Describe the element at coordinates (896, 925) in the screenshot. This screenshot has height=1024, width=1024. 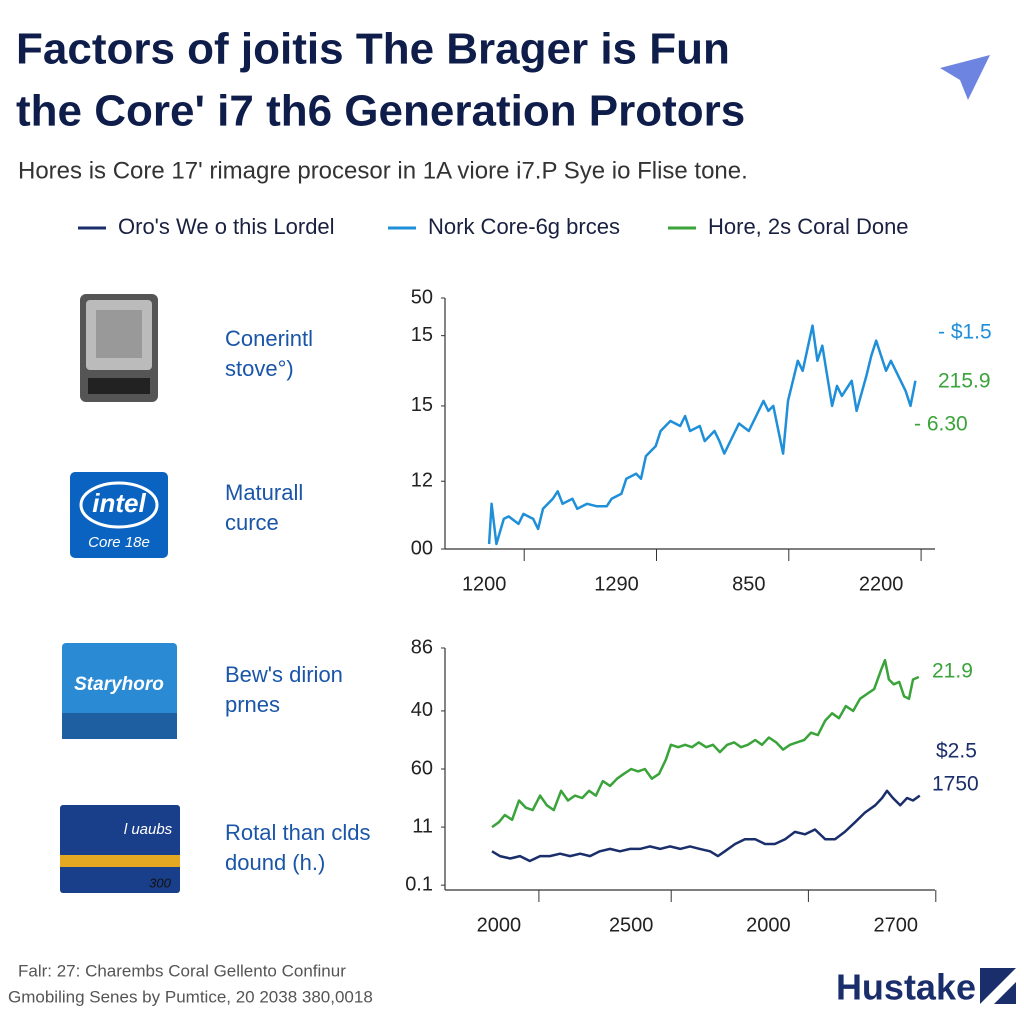
I see `x-tick-label: 2700` at that location.